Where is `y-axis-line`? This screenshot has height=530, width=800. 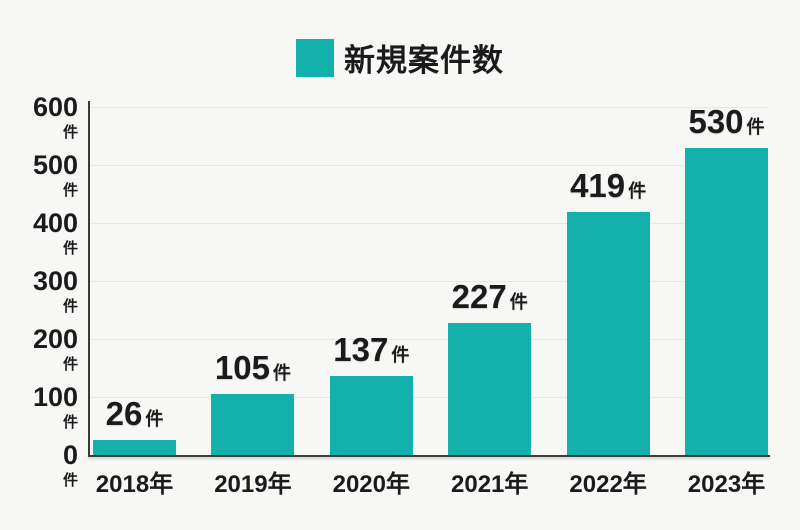 y-axis-line is located at coordinates (89, 279).